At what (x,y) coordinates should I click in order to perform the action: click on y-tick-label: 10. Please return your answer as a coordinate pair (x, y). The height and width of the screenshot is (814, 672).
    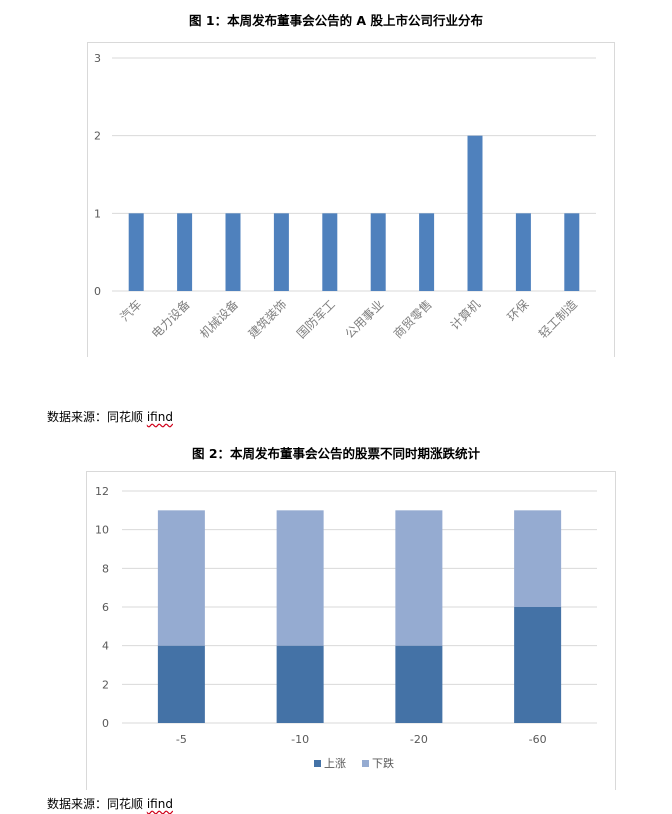
    Looking at the image, I should click on (102, 530).